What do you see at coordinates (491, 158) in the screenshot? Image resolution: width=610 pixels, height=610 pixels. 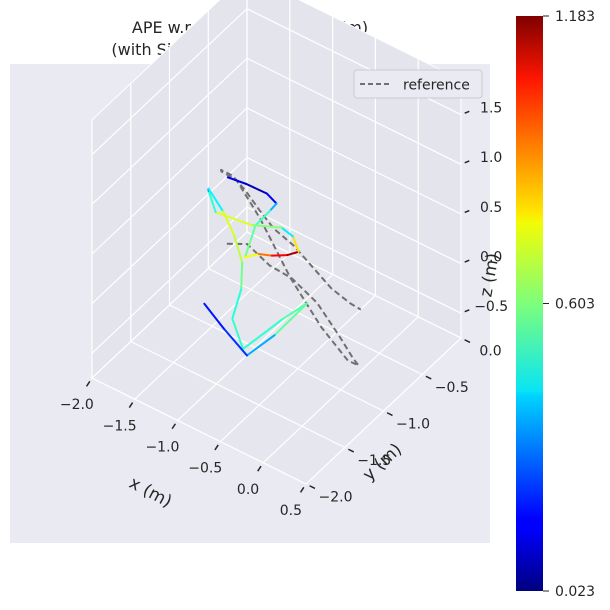 I see `z-tick-label-3: 1.0` at bounding box center [491, 158].